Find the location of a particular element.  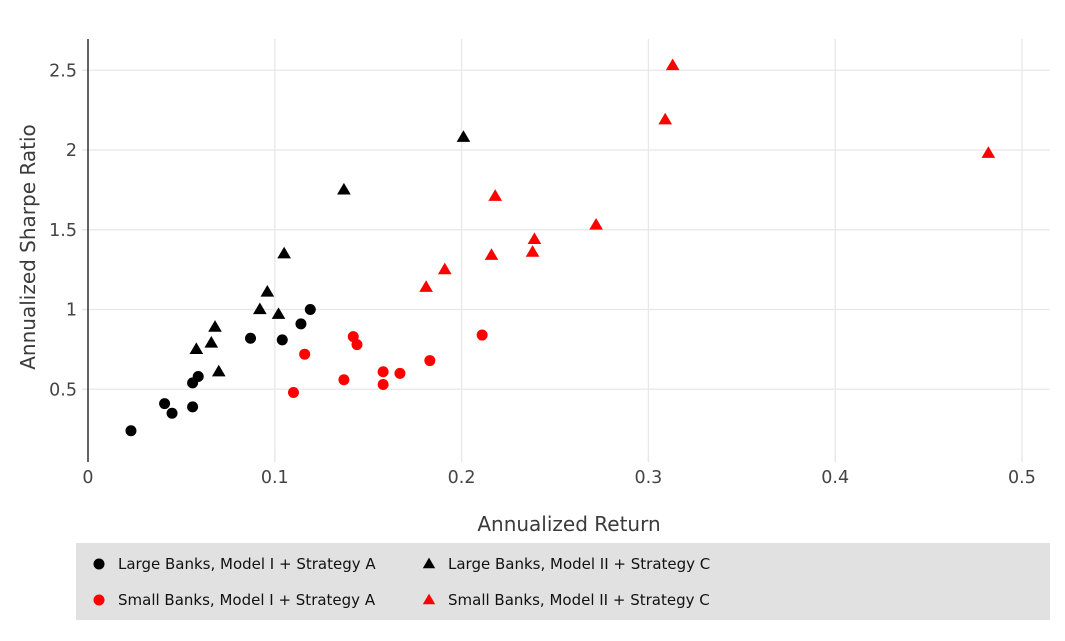

x-axis-title: Annualized Return is located at coordinates (569, 524).